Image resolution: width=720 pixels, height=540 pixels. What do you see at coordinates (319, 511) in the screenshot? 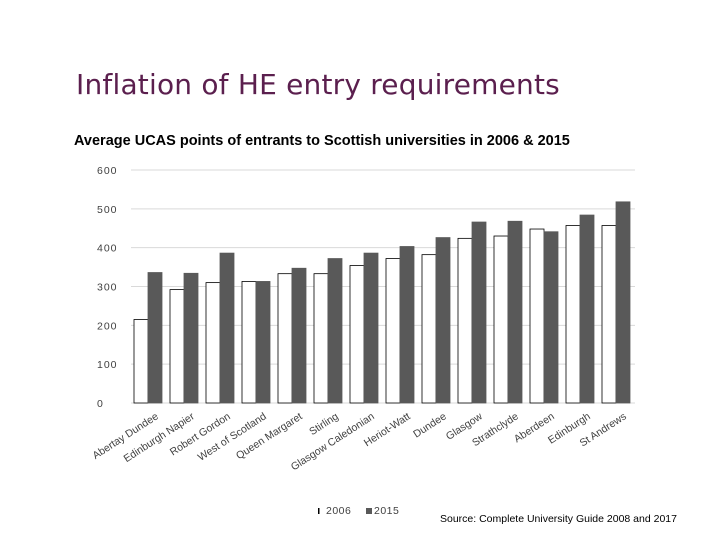
I see `legend-swatch-2006` at bounding box center [319, 511].